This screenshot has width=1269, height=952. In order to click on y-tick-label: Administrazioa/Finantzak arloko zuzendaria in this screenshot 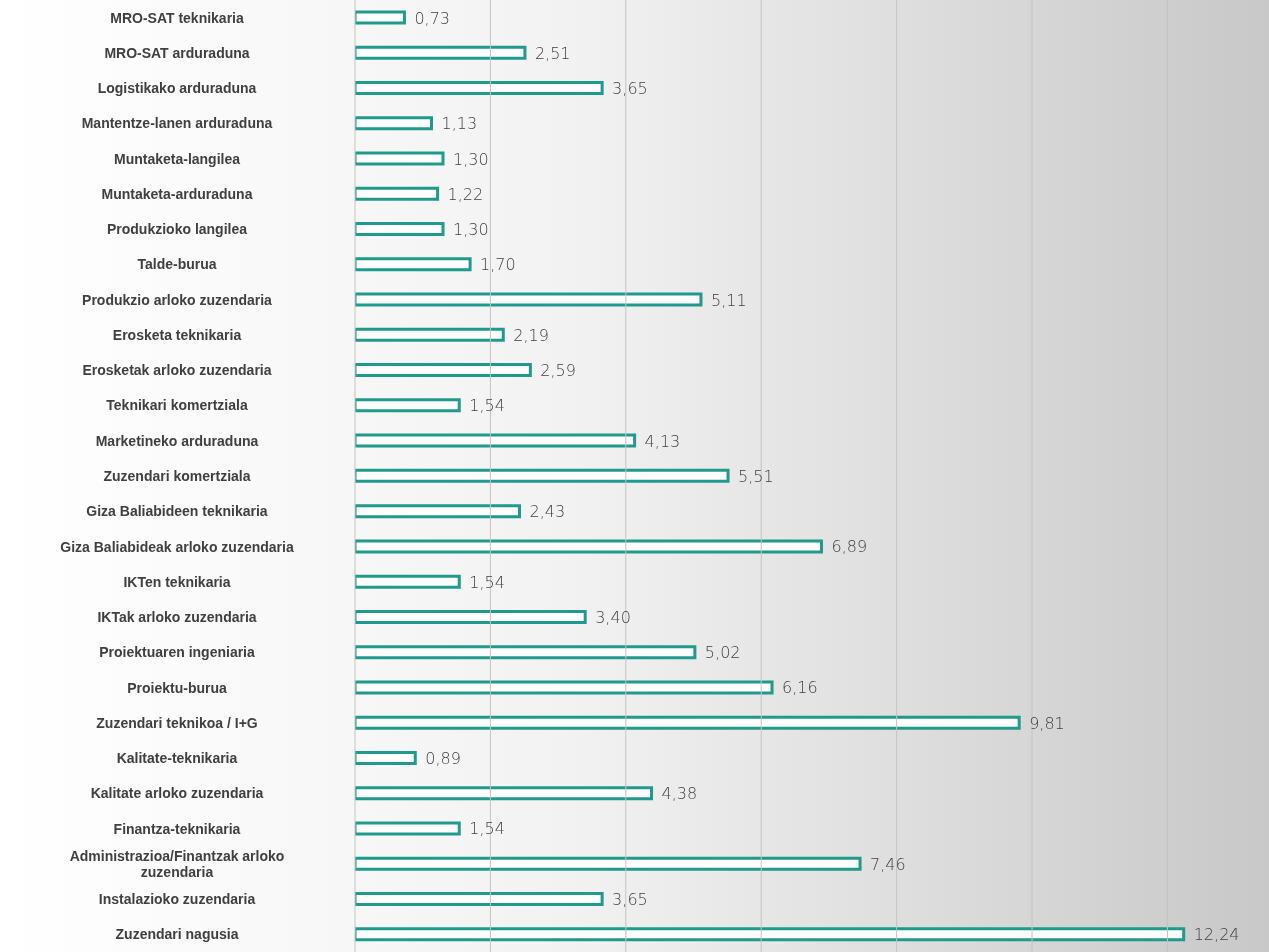, I will do `click(177, 863)`.